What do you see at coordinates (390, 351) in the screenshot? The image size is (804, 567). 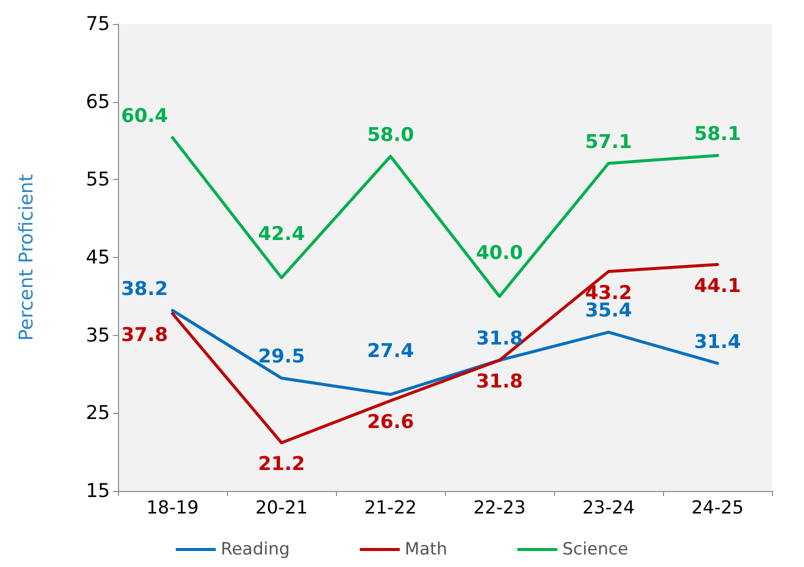 I see `data-label: 27.4` at bounding box center [390, 351].